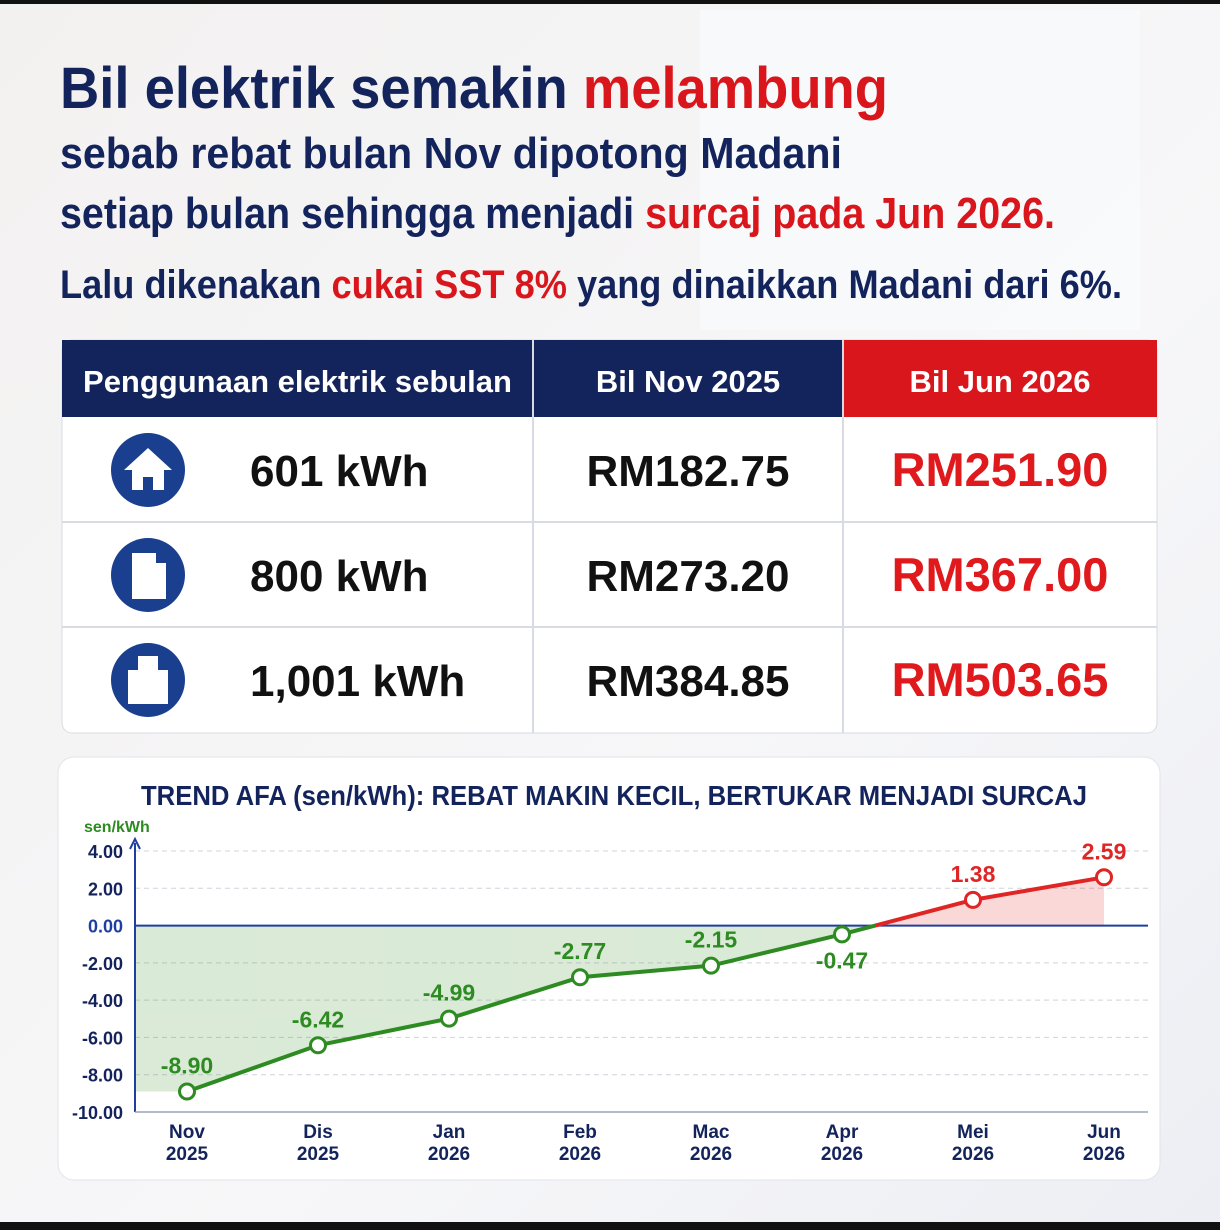 This screenshot has width=1220, height=1230. I want to click on x-tick-label: Mei 2026, so click(973, 1143).